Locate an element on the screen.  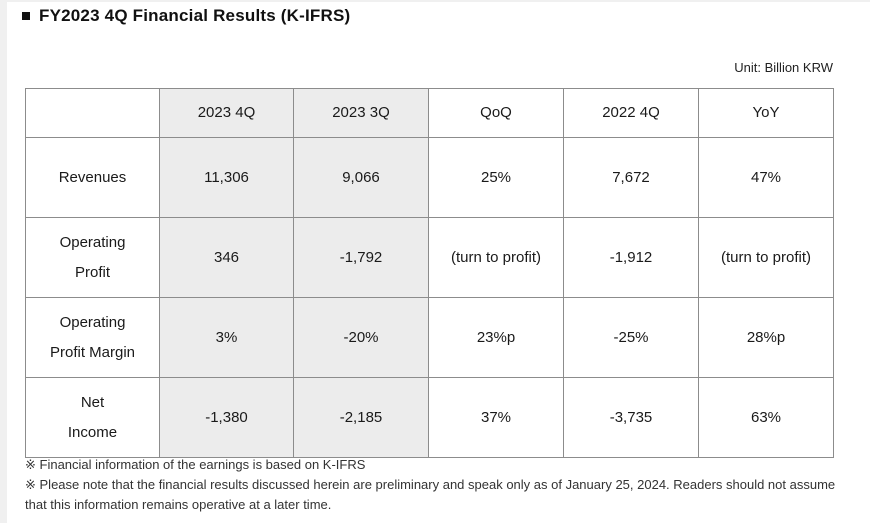
row-label-revenues: Revenues is located at coordinates (92, 177).